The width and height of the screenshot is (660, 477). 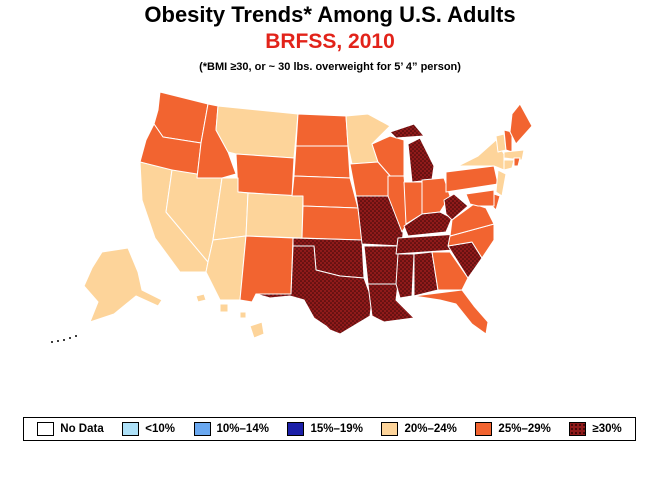 What do you see at coordinates (450, 271) in the screenshot?
I see `state-GA` at bounding box center [450, 271].